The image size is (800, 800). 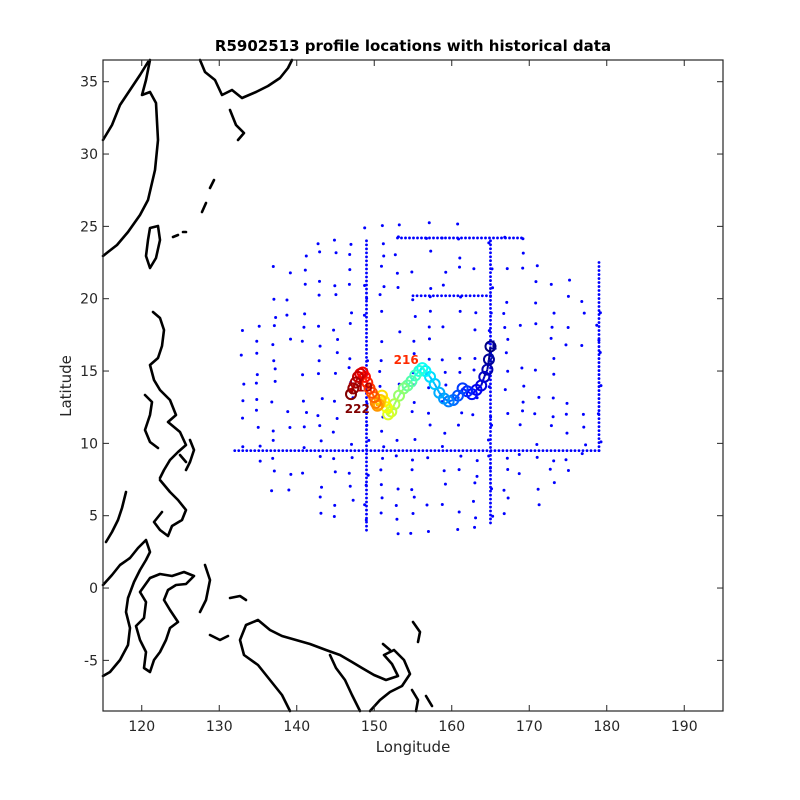 I want to click on y-tick-label: -5, so click(x=91, y=661).